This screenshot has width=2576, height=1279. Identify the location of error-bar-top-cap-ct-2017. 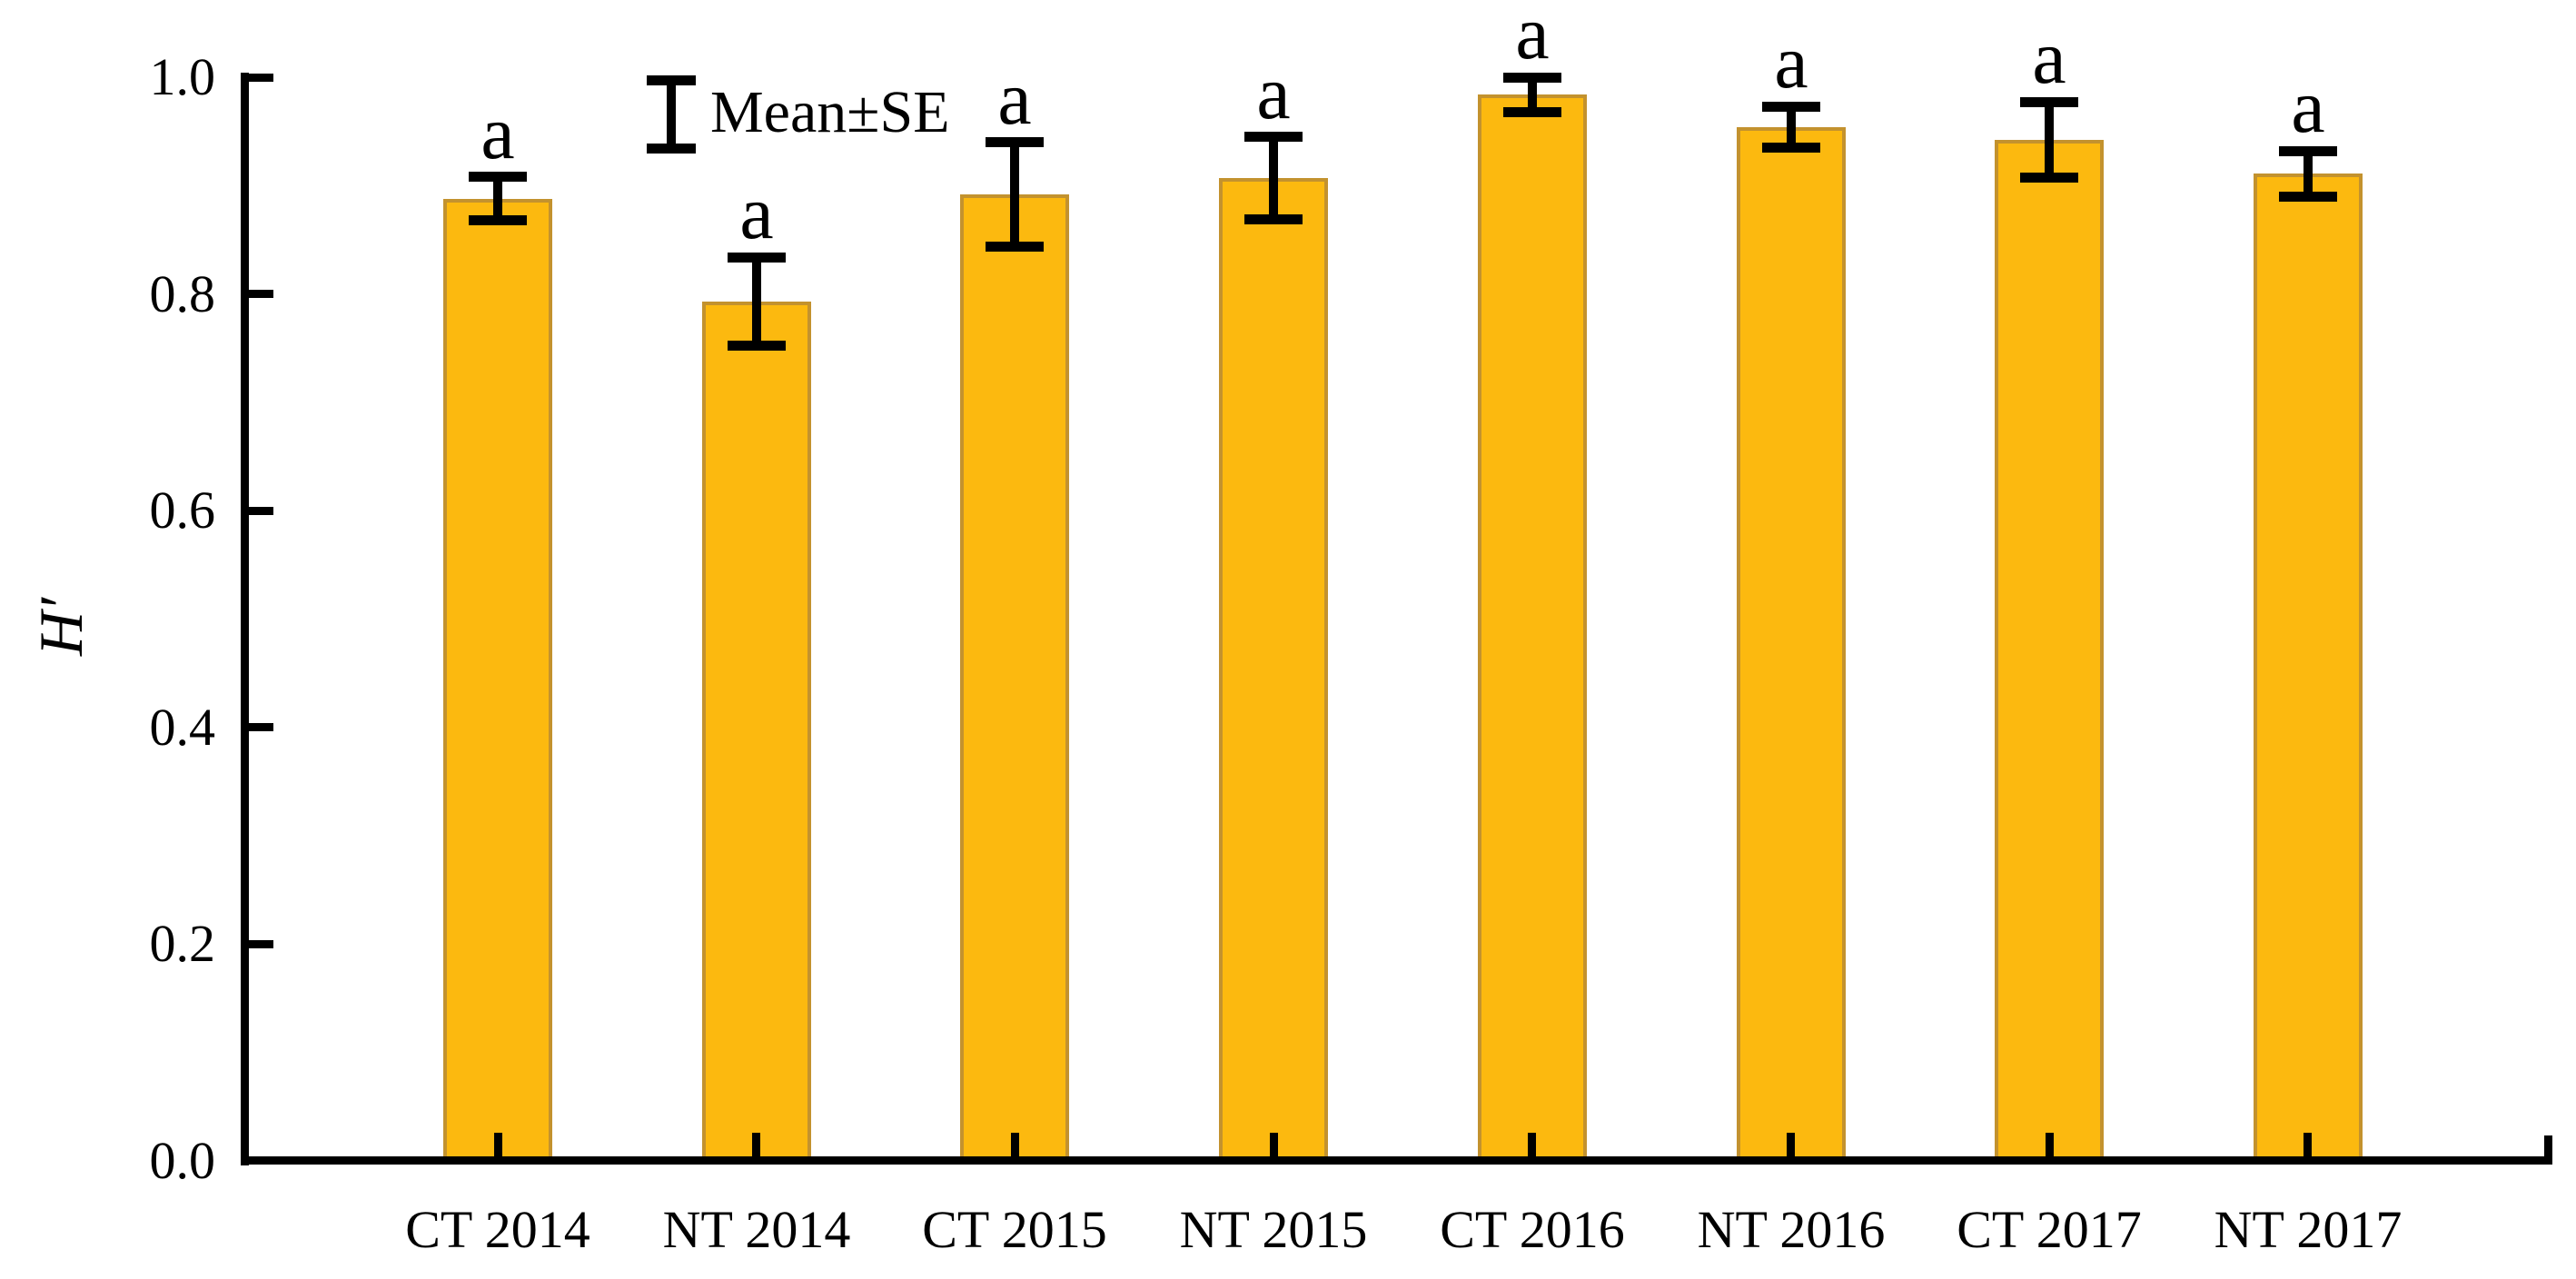
(2049, 102).